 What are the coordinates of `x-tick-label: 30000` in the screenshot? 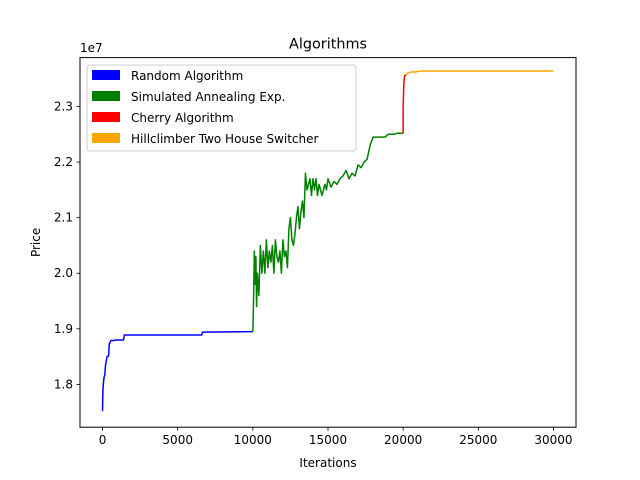 It's located at (553, 440).